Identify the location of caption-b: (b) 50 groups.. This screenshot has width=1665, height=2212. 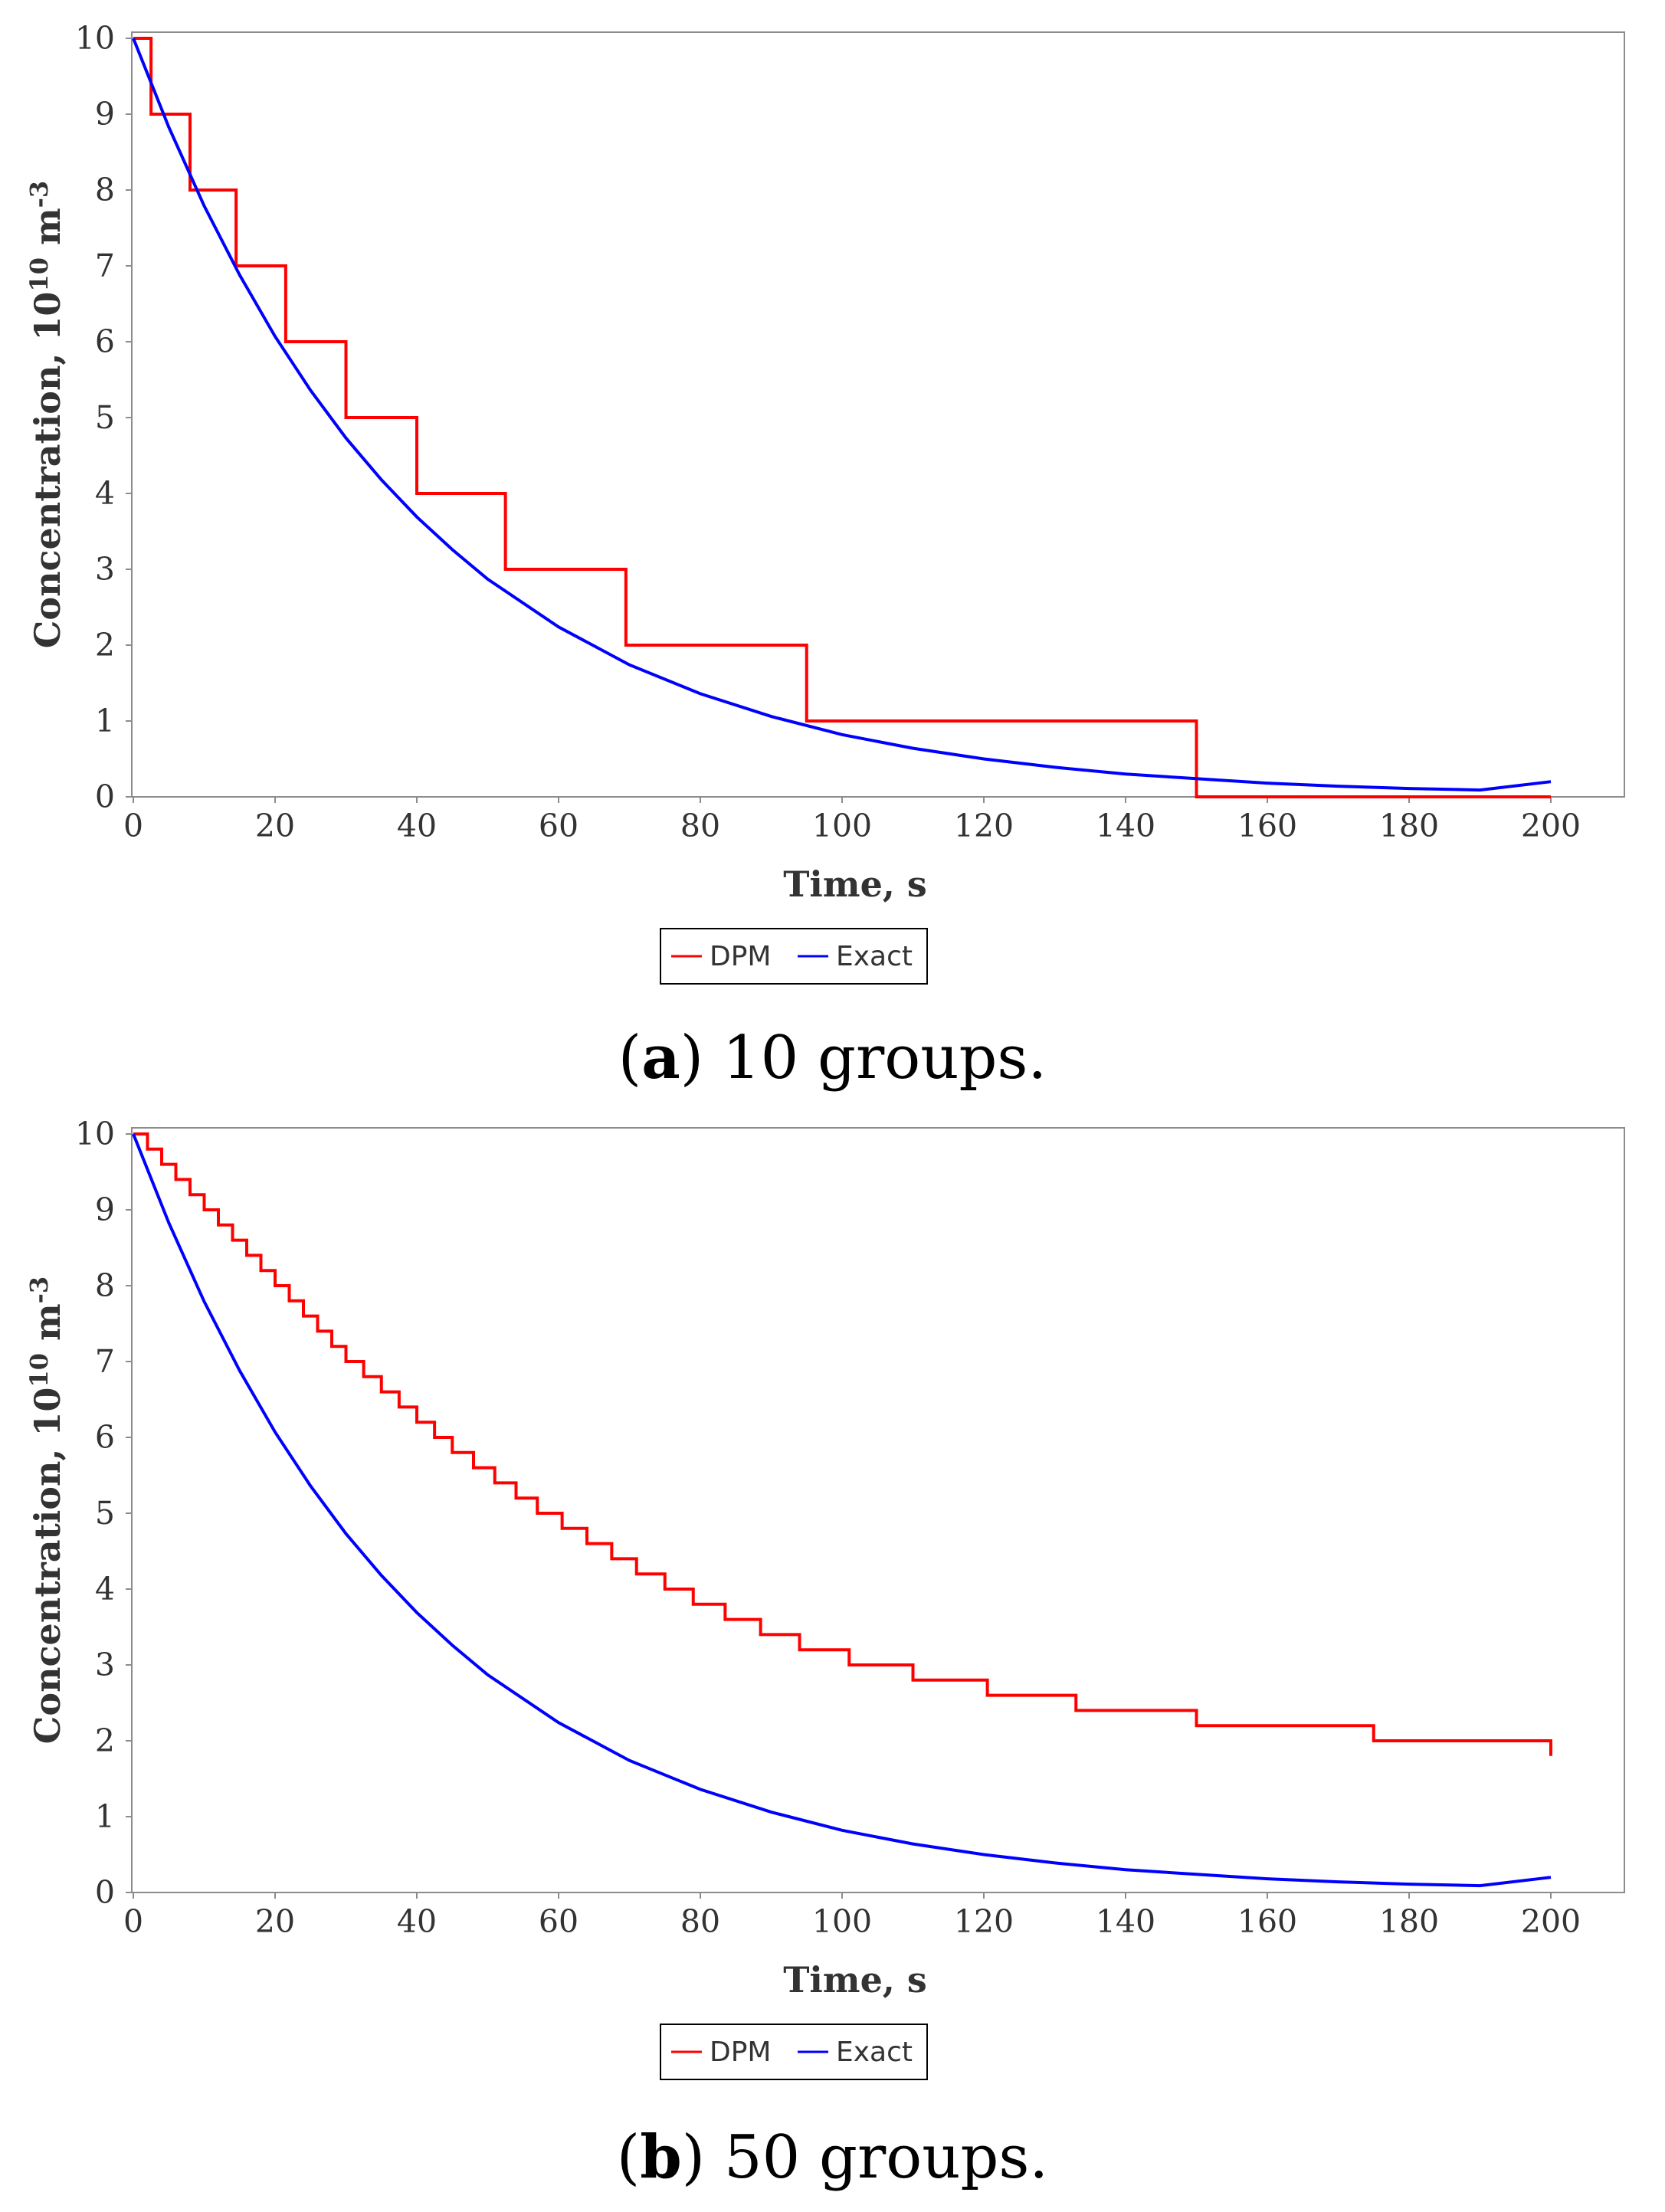
(832, 2157).